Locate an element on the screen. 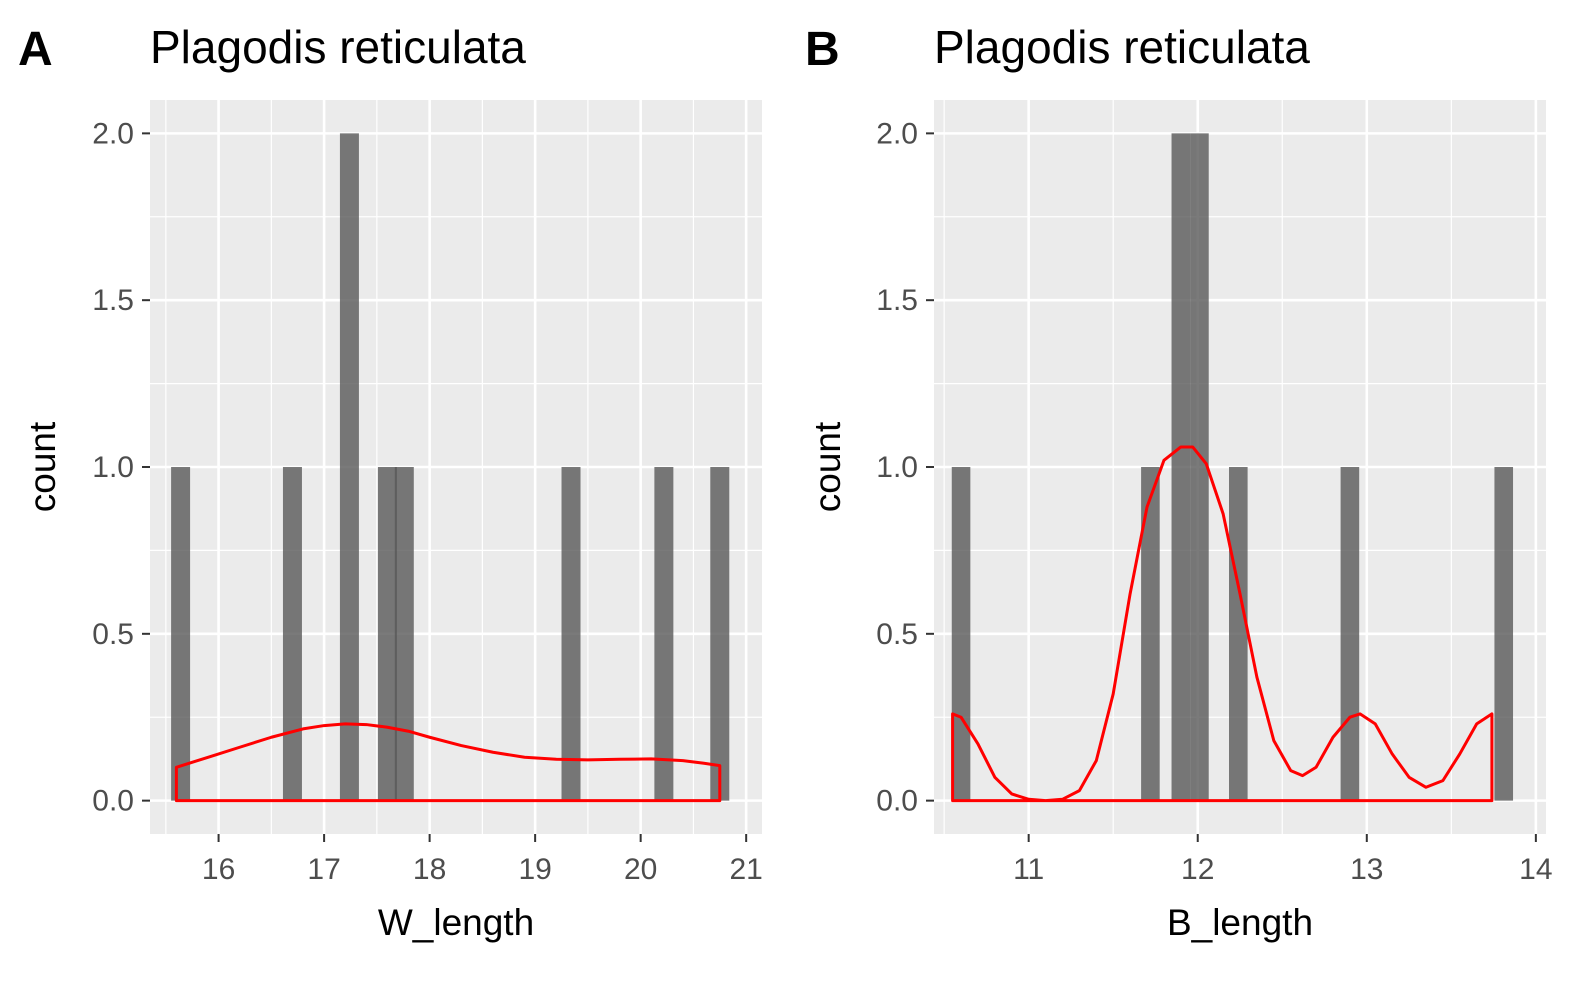 The image size is (1593, 984). x-tick-label: 17 is located at coordinates (323, 869).